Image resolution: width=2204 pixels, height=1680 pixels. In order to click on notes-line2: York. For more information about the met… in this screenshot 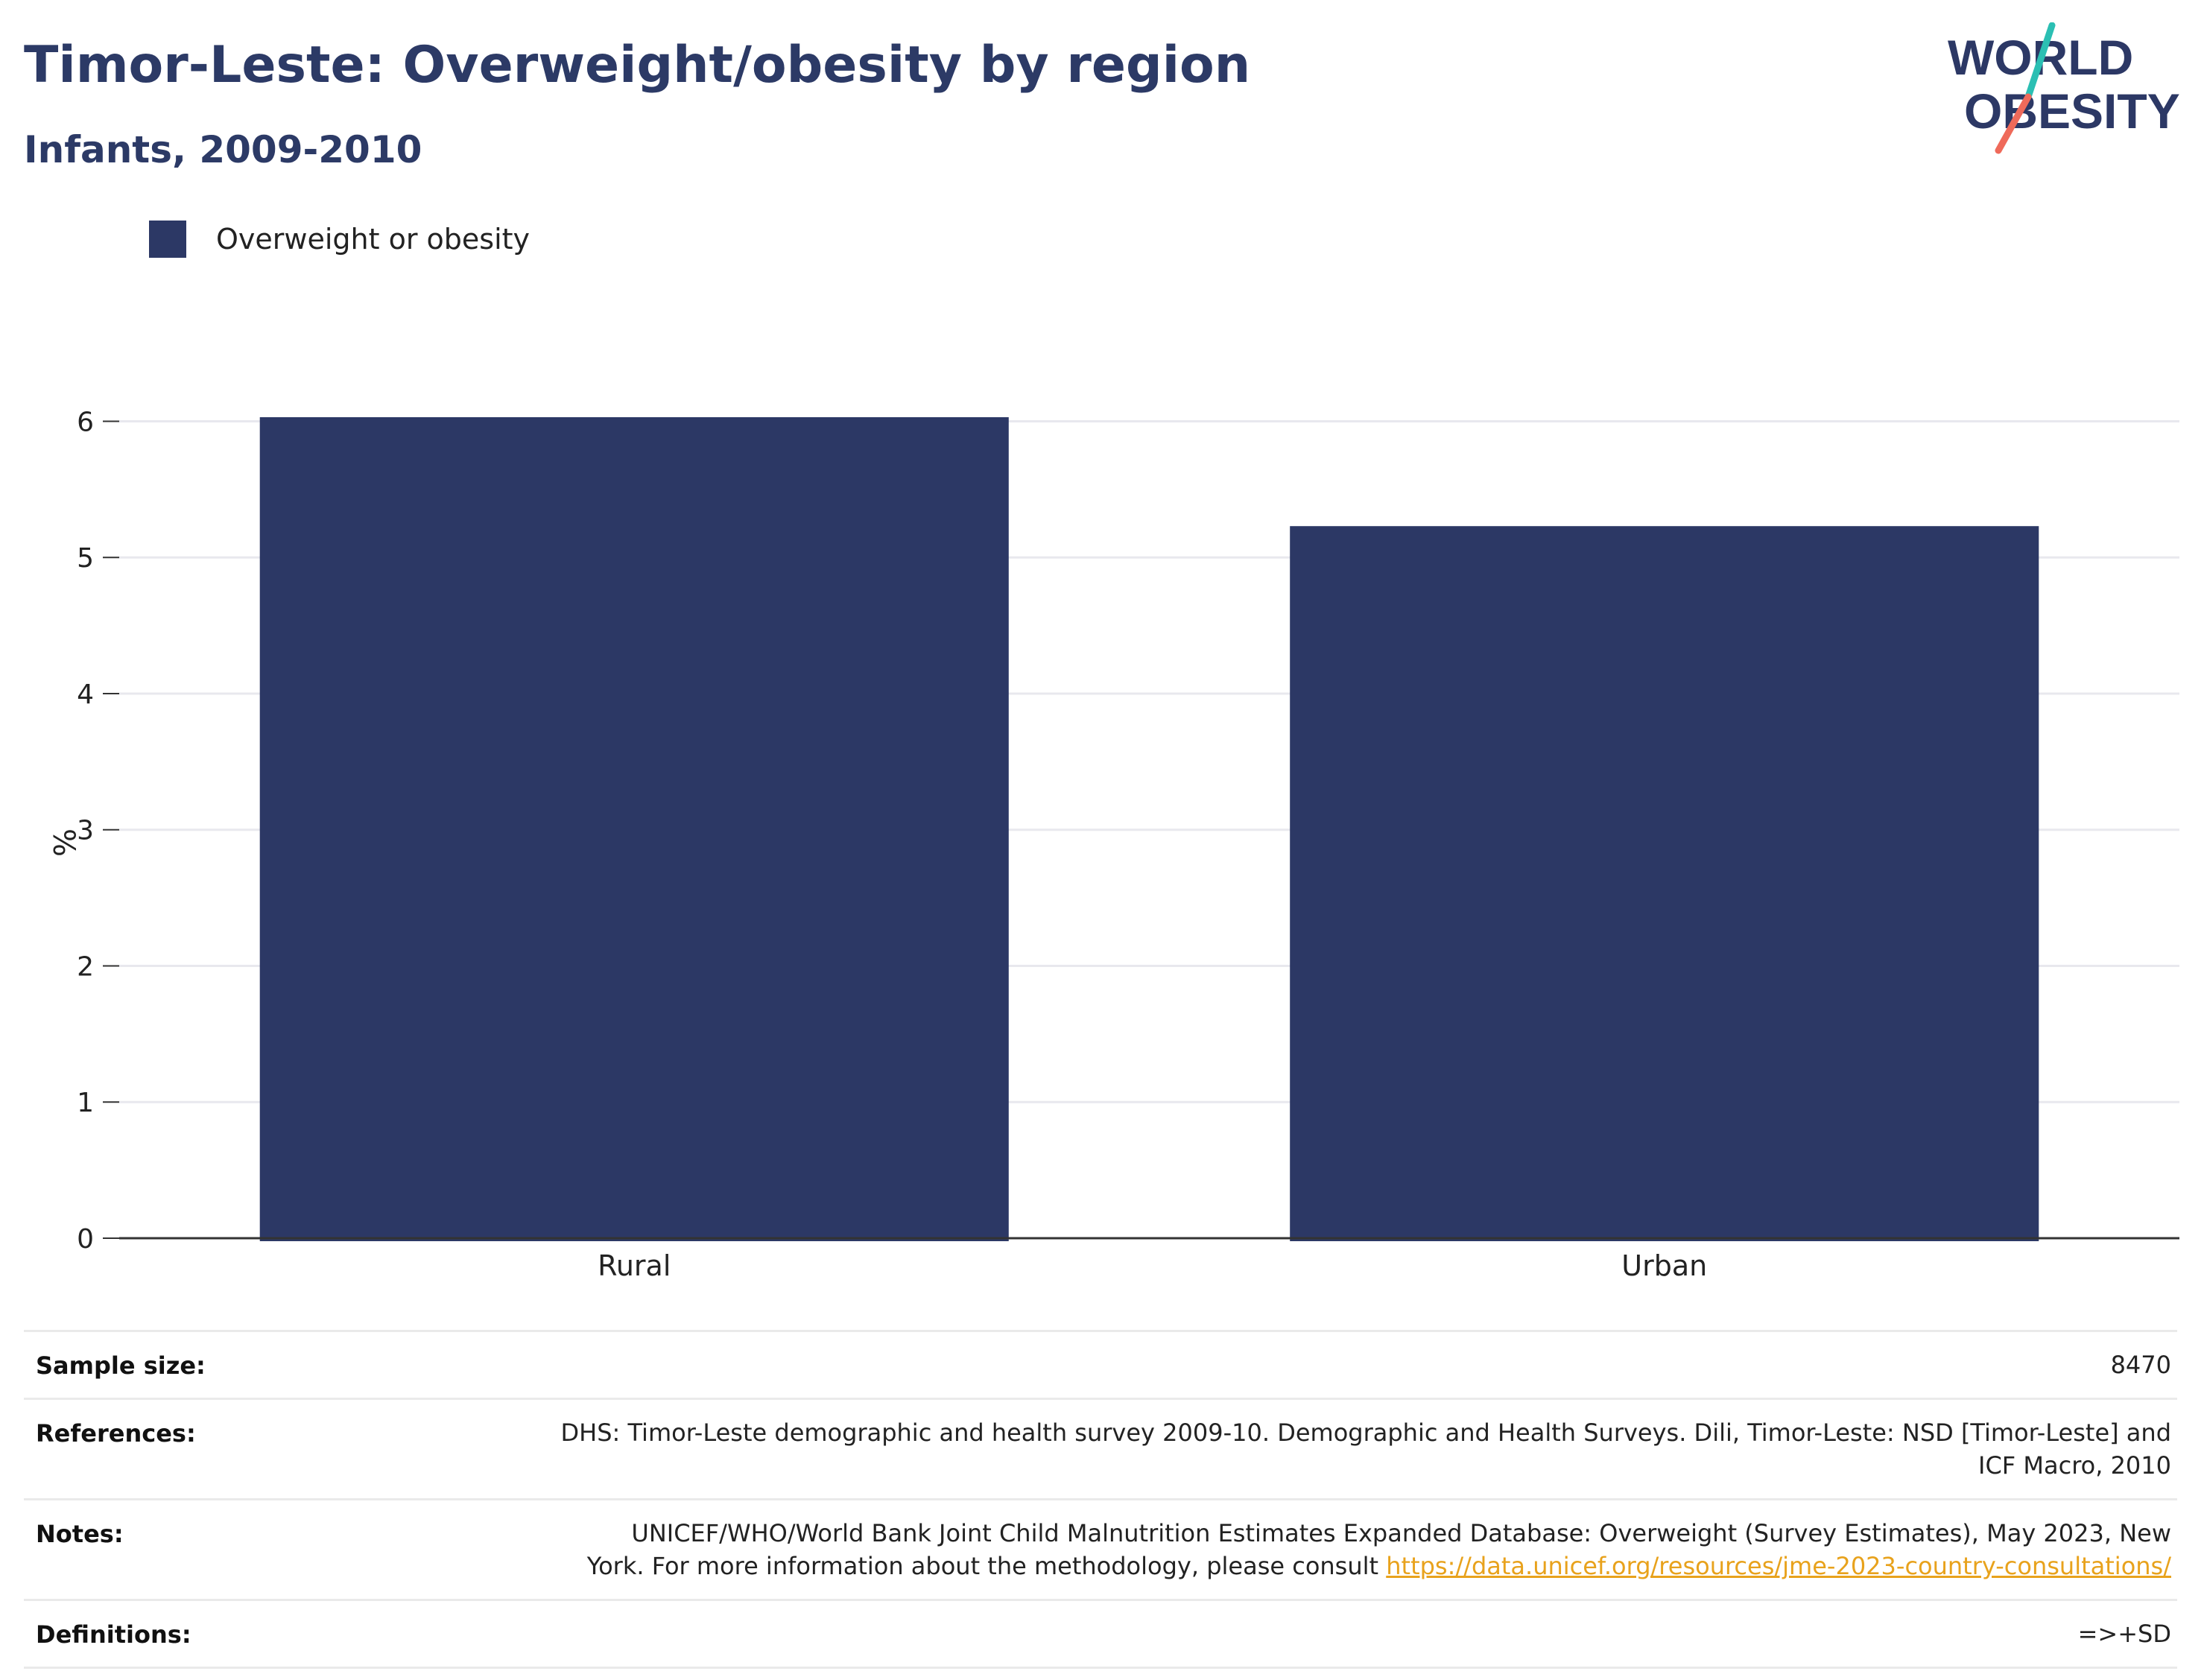, I will do `click(982, 1566)`.